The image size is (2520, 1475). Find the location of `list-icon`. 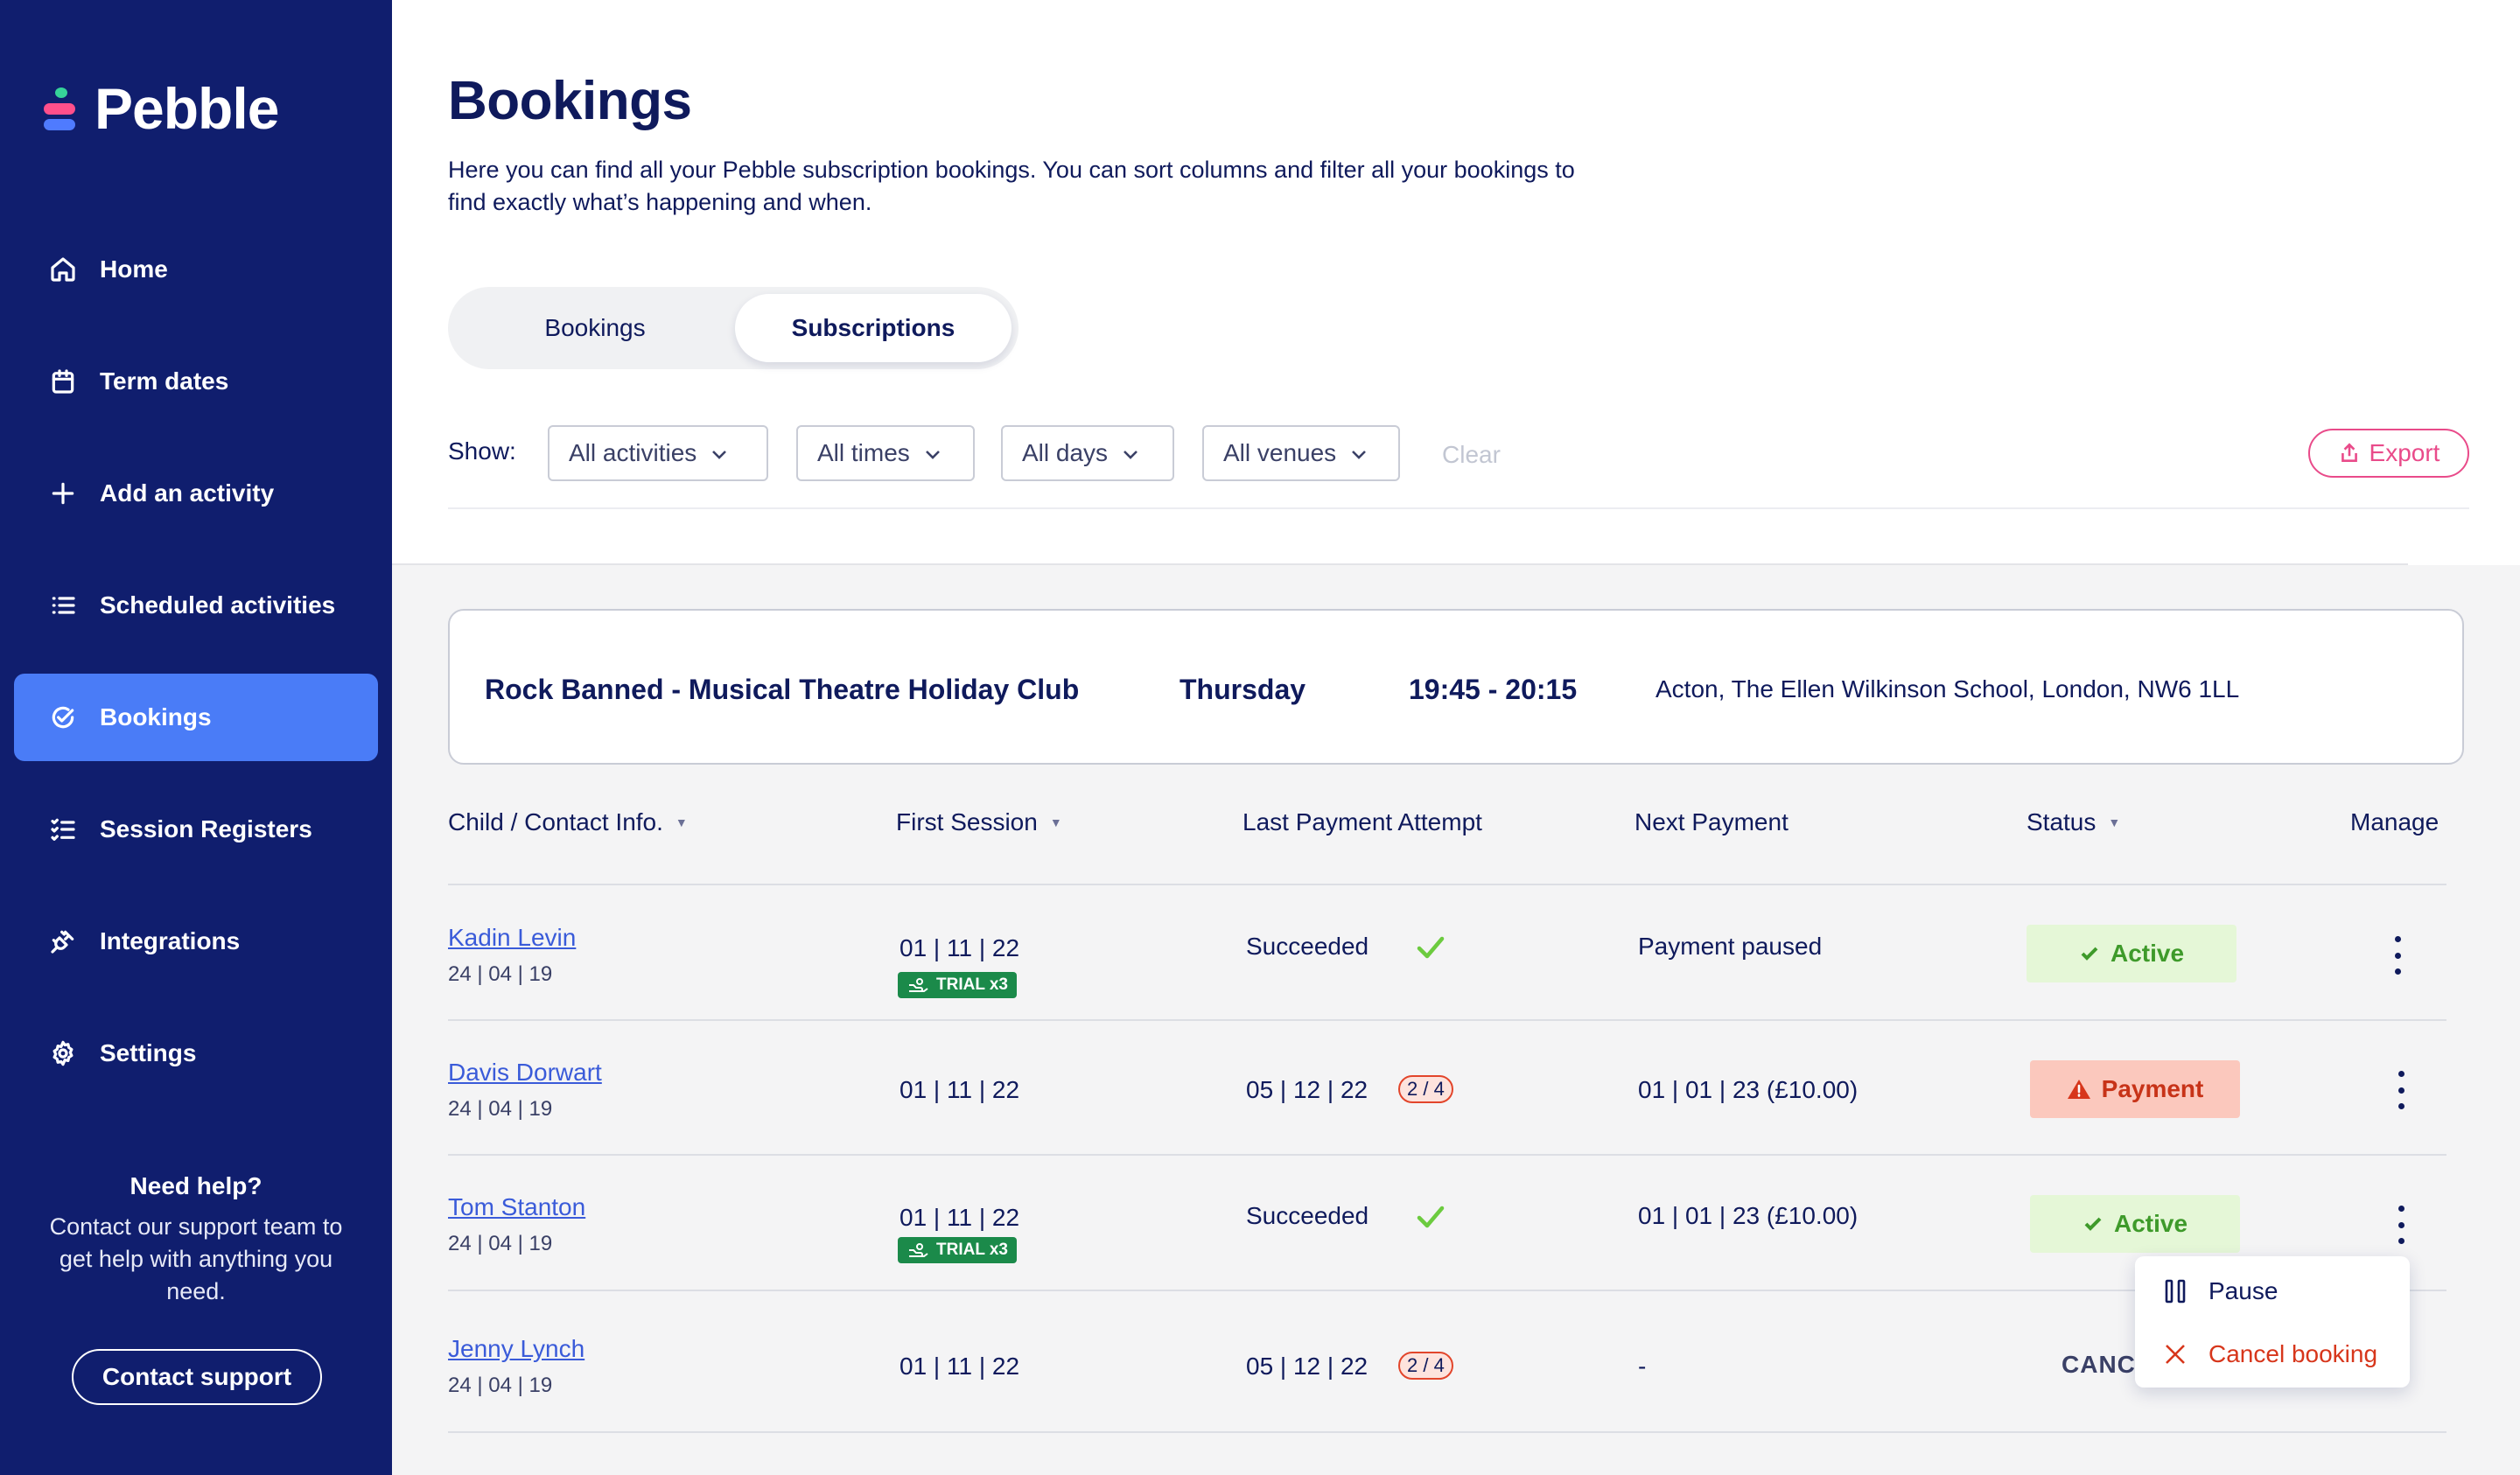

list-icon is located at coordinates (63, 605).